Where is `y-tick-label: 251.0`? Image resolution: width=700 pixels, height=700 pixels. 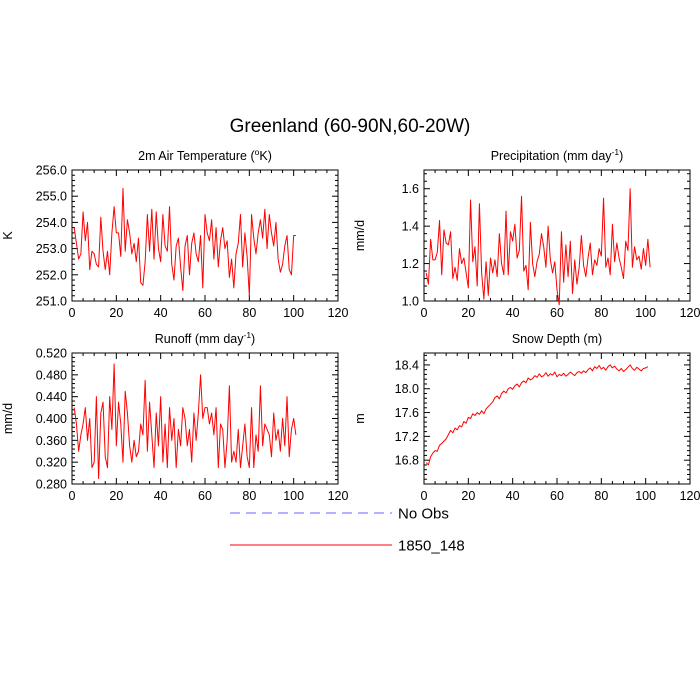 y-tick-label: 251.0 is located at coordinates (51, 302).